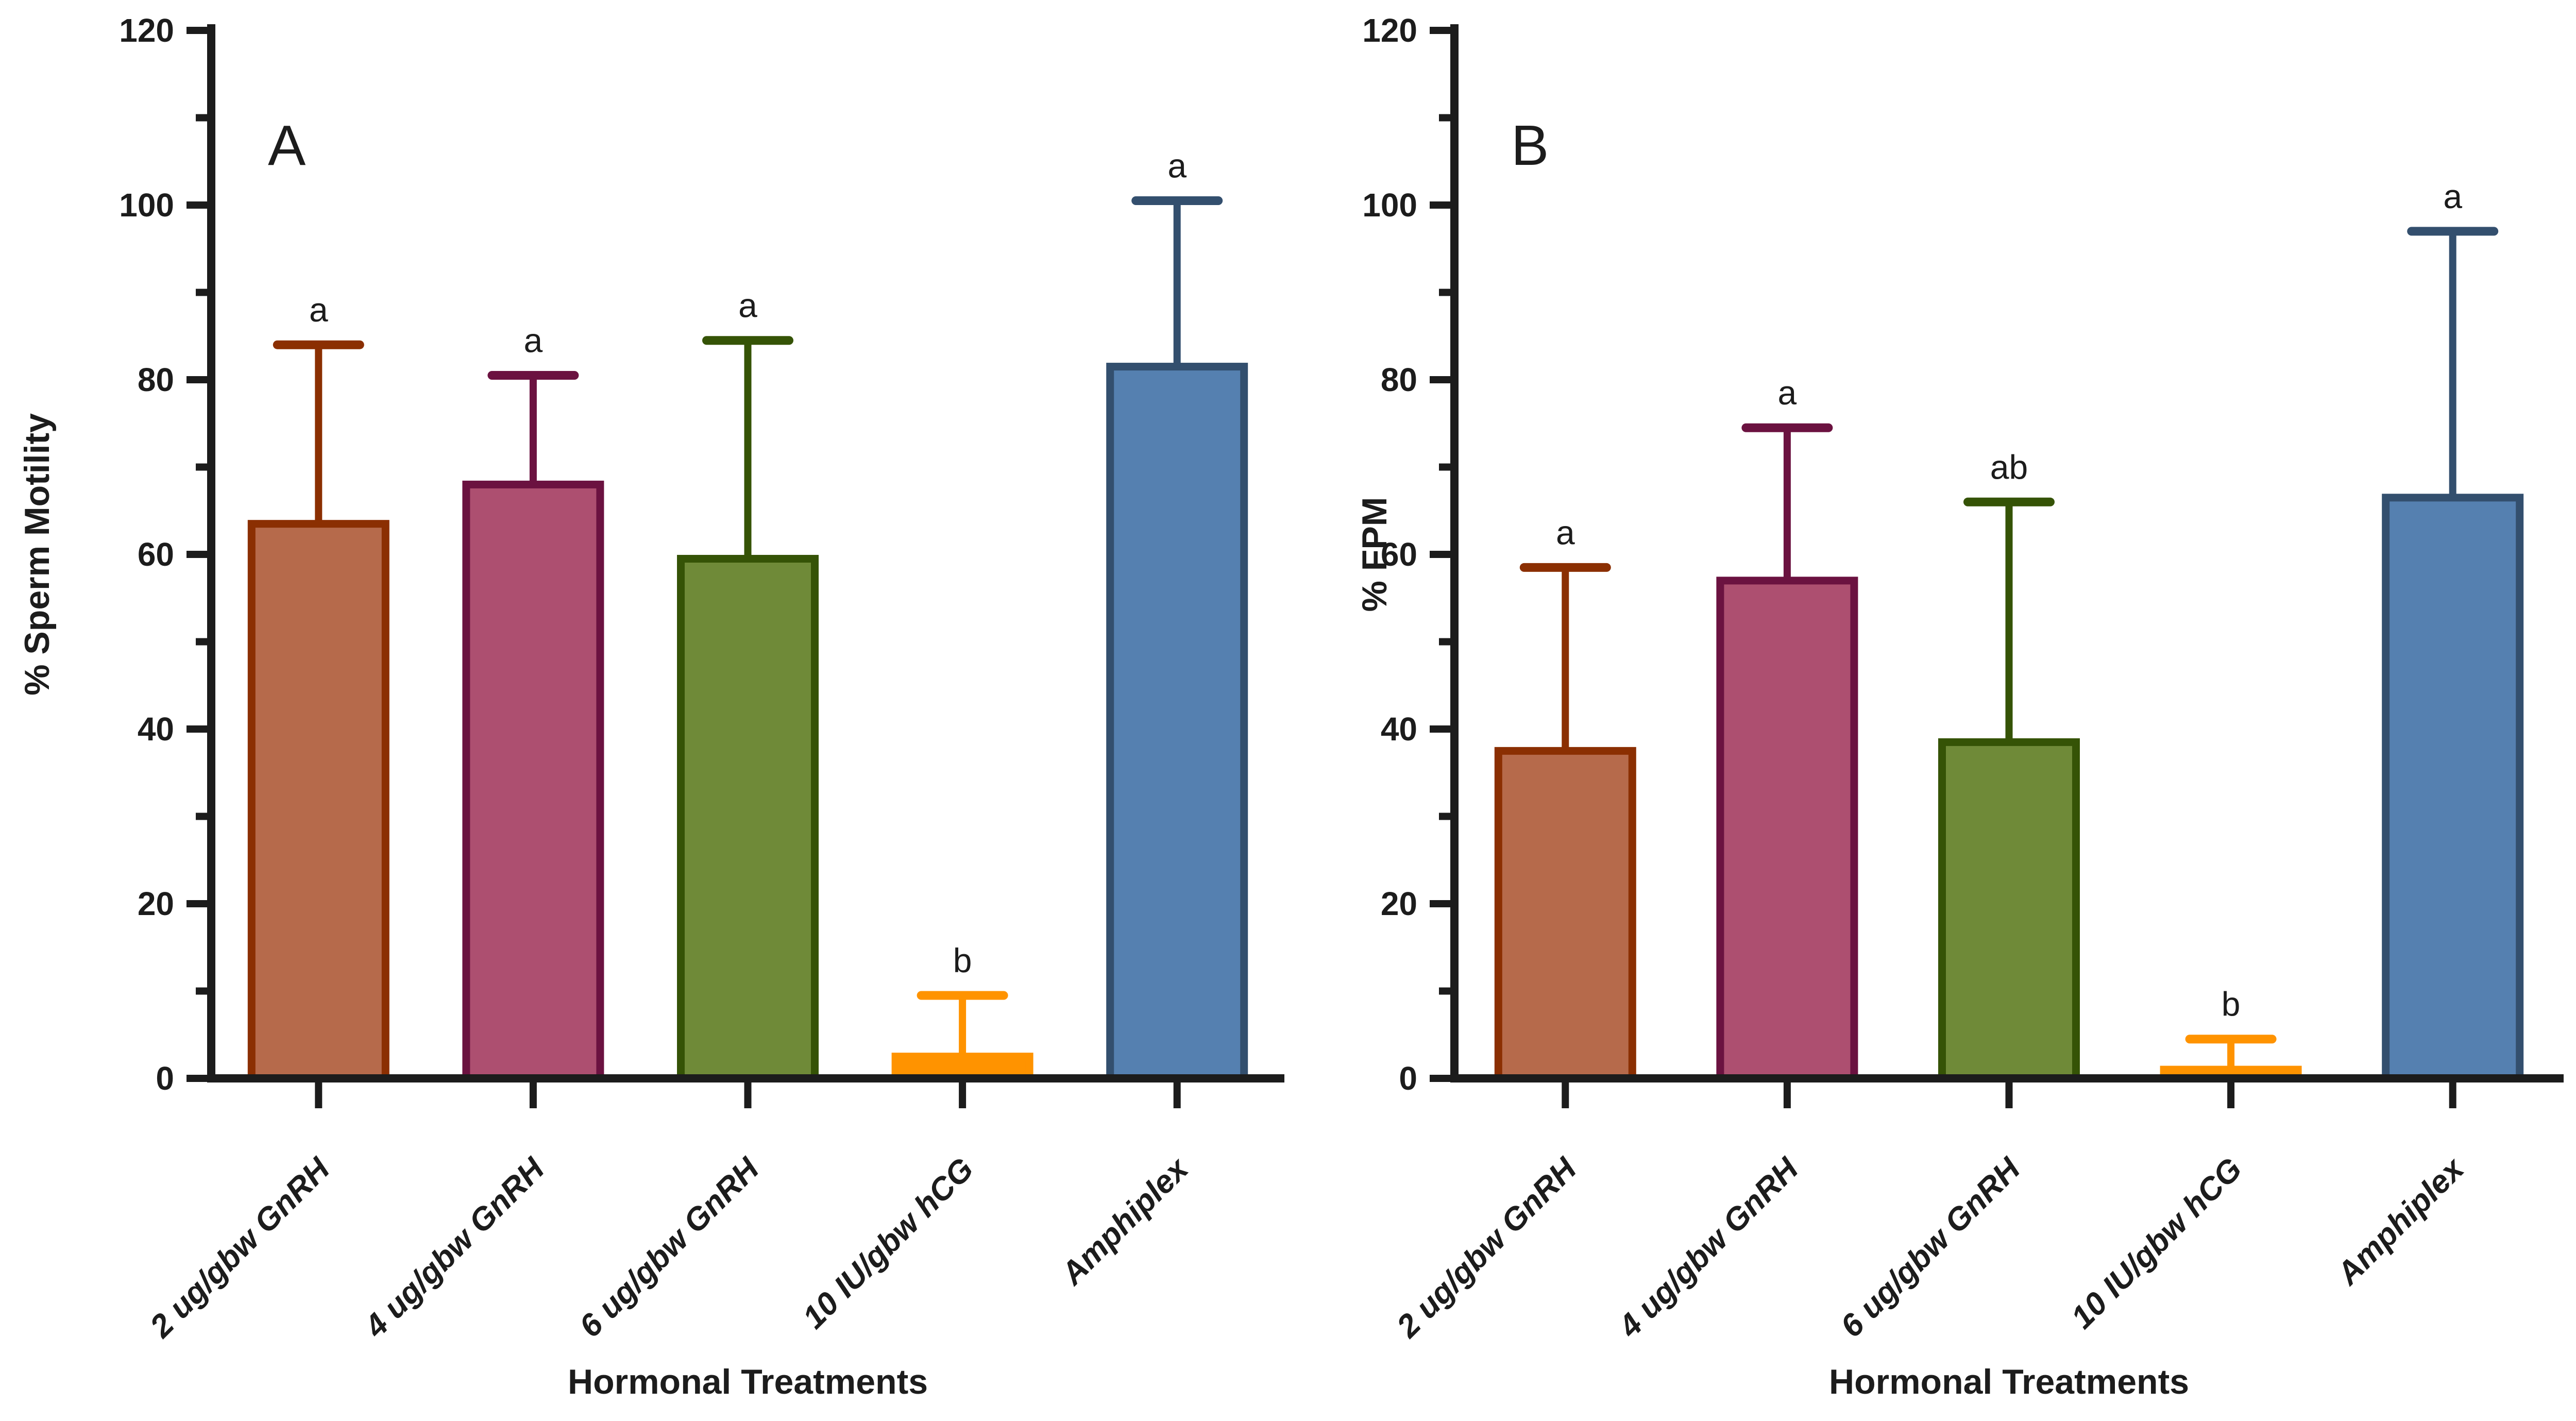  Describe the element at coordinates (37, 555) in the screenshot. I see `y-axis-title: % Sperm Motility` at that location.